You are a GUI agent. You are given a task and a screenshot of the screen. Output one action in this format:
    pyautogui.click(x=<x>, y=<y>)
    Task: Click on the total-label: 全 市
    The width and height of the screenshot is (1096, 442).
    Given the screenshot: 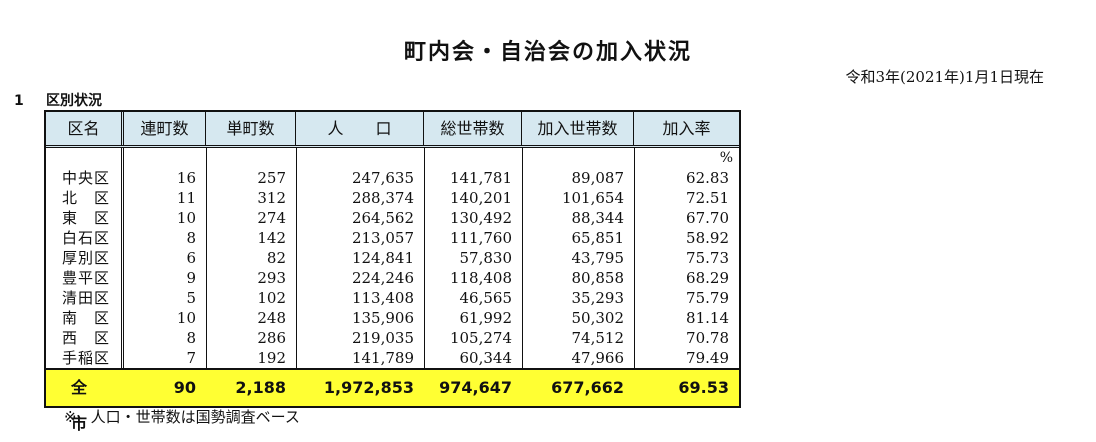 What is the action you would take?
    pyautogui.click(x=99, y=405)
    